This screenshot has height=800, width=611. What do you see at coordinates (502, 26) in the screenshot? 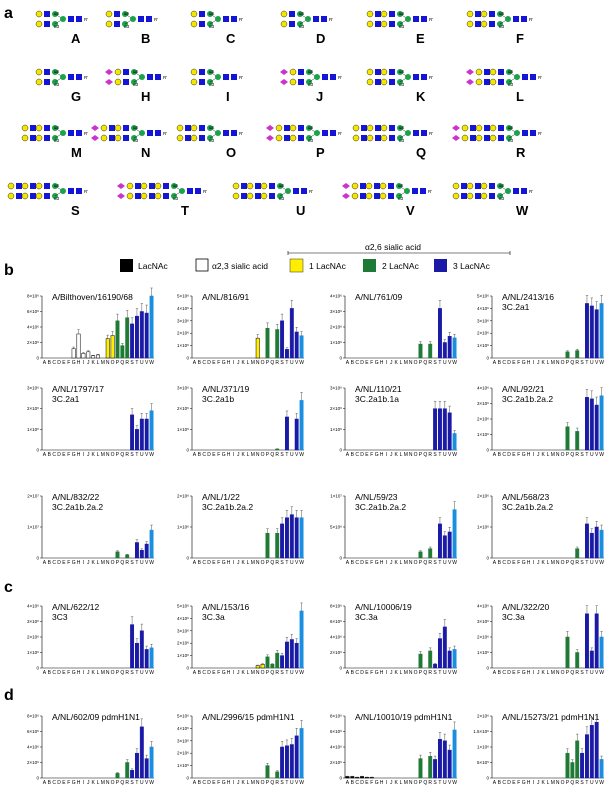
I see `alpha3-label: α3` at bounding box center [502, 26].